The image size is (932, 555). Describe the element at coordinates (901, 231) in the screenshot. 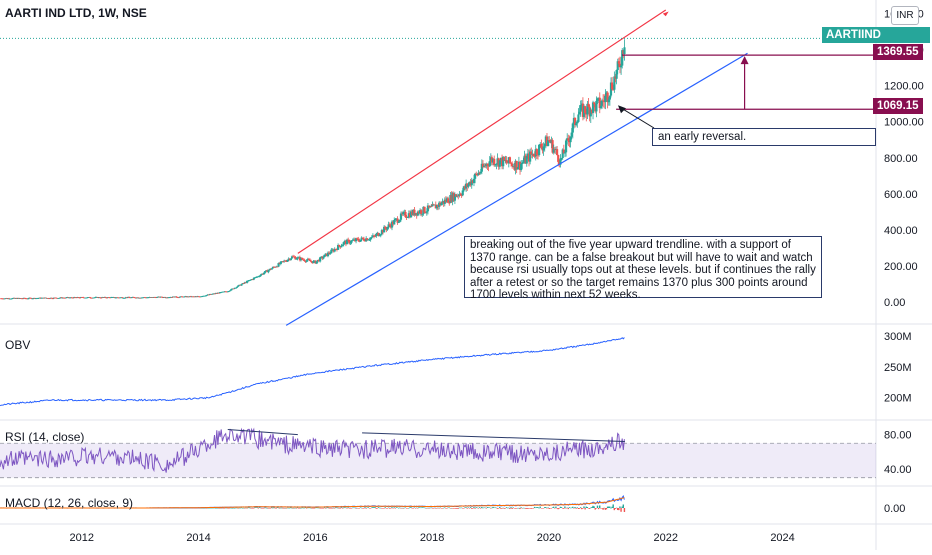

I see `price-tick-label: 400.00` at that location.